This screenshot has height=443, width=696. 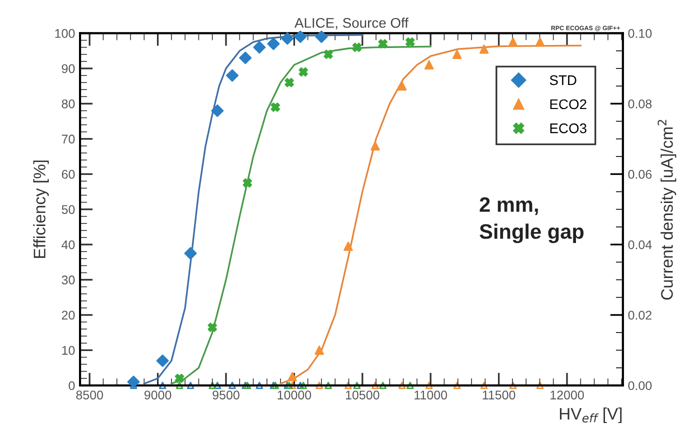 I want to click on y2-tick-label: 0.02, so click(x=640, y=315).